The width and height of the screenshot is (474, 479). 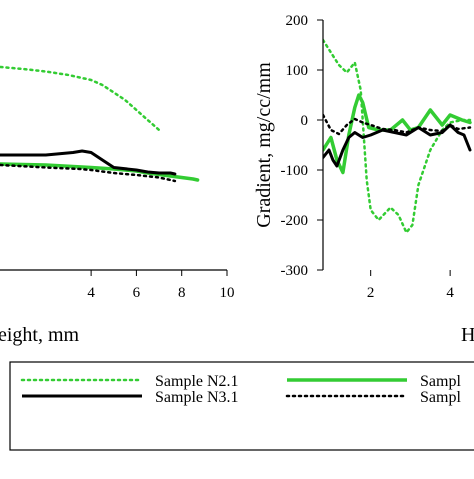 What do you see at coordinates (295, 171) in the screenshot?
I see `y-tick-label: -100` at bounding box center [295, 171].